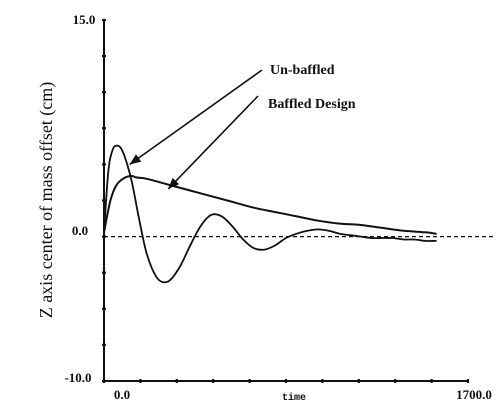 The image size is (503, 407). What do you see at coordinates (80, 230) in the screenshot?
I see `y-tick-label-zero: 0.0` at bounding box center [80, 230].